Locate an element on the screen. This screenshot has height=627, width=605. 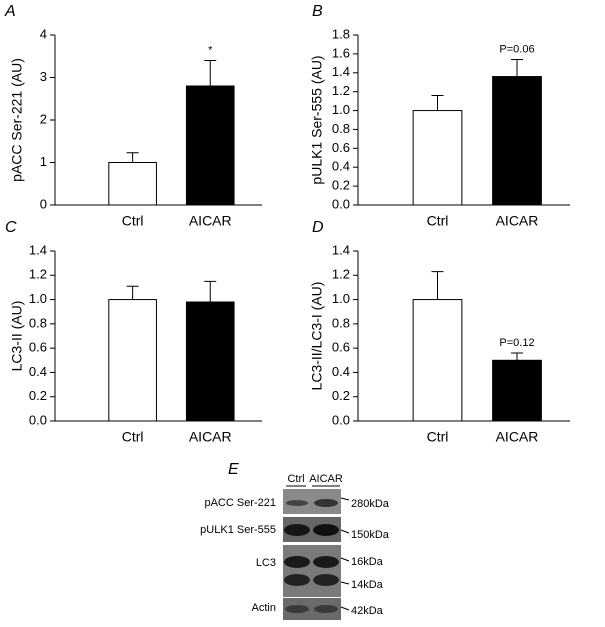
y-tick-label: 4 is located at coordinates (43, 33).